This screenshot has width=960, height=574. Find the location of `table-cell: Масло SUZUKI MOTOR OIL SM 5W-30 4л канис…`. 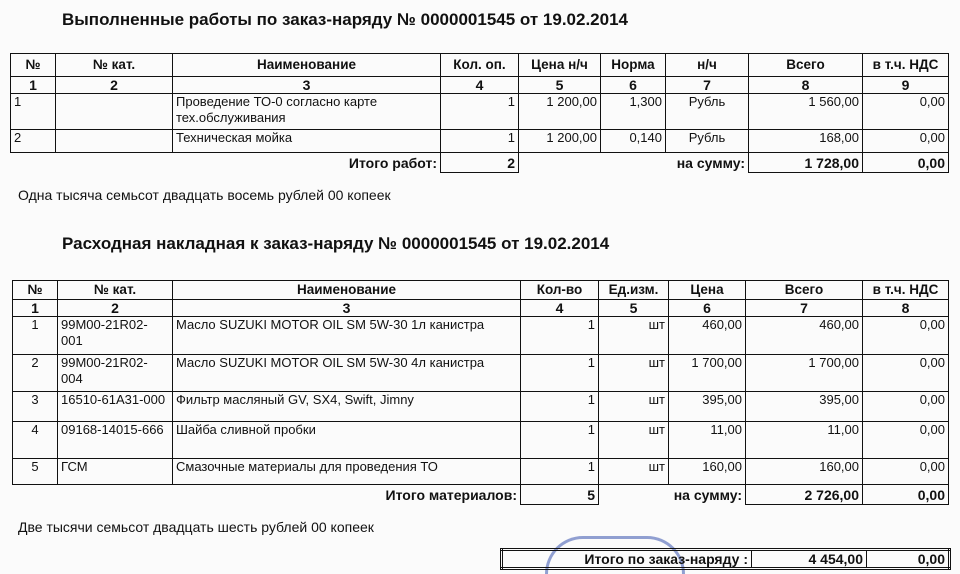

table-cell: Масло SUZUKI MOTOR OIL SM 5W-30 4л канис… is located at coordinates (346, 373).